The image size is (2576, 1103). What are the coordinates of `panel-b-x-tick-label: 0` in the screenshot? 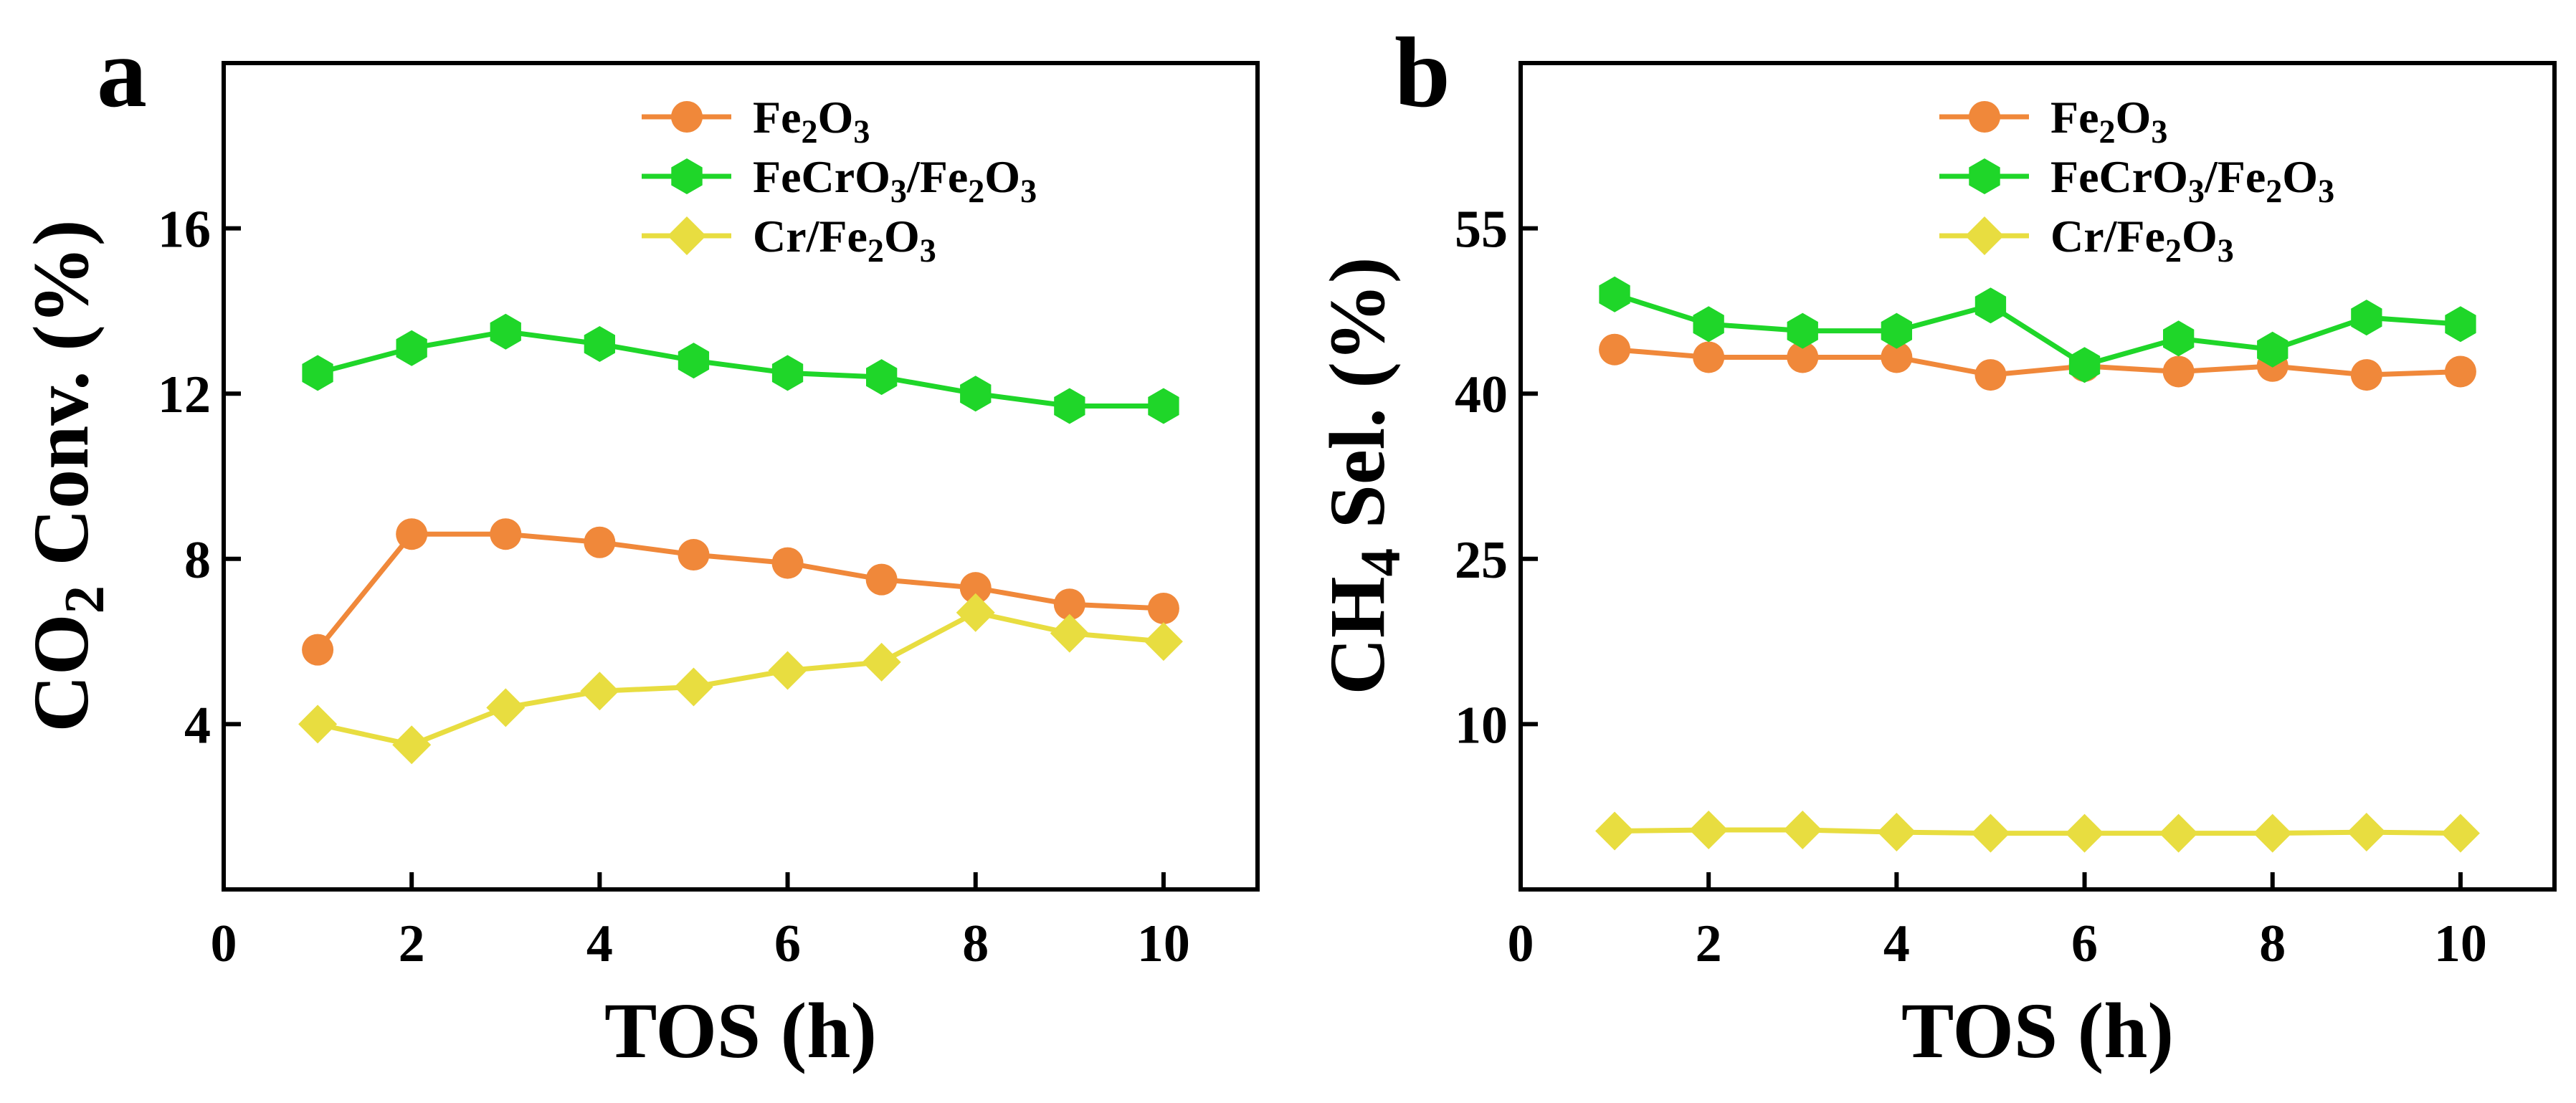 It's located at (1521, 944).